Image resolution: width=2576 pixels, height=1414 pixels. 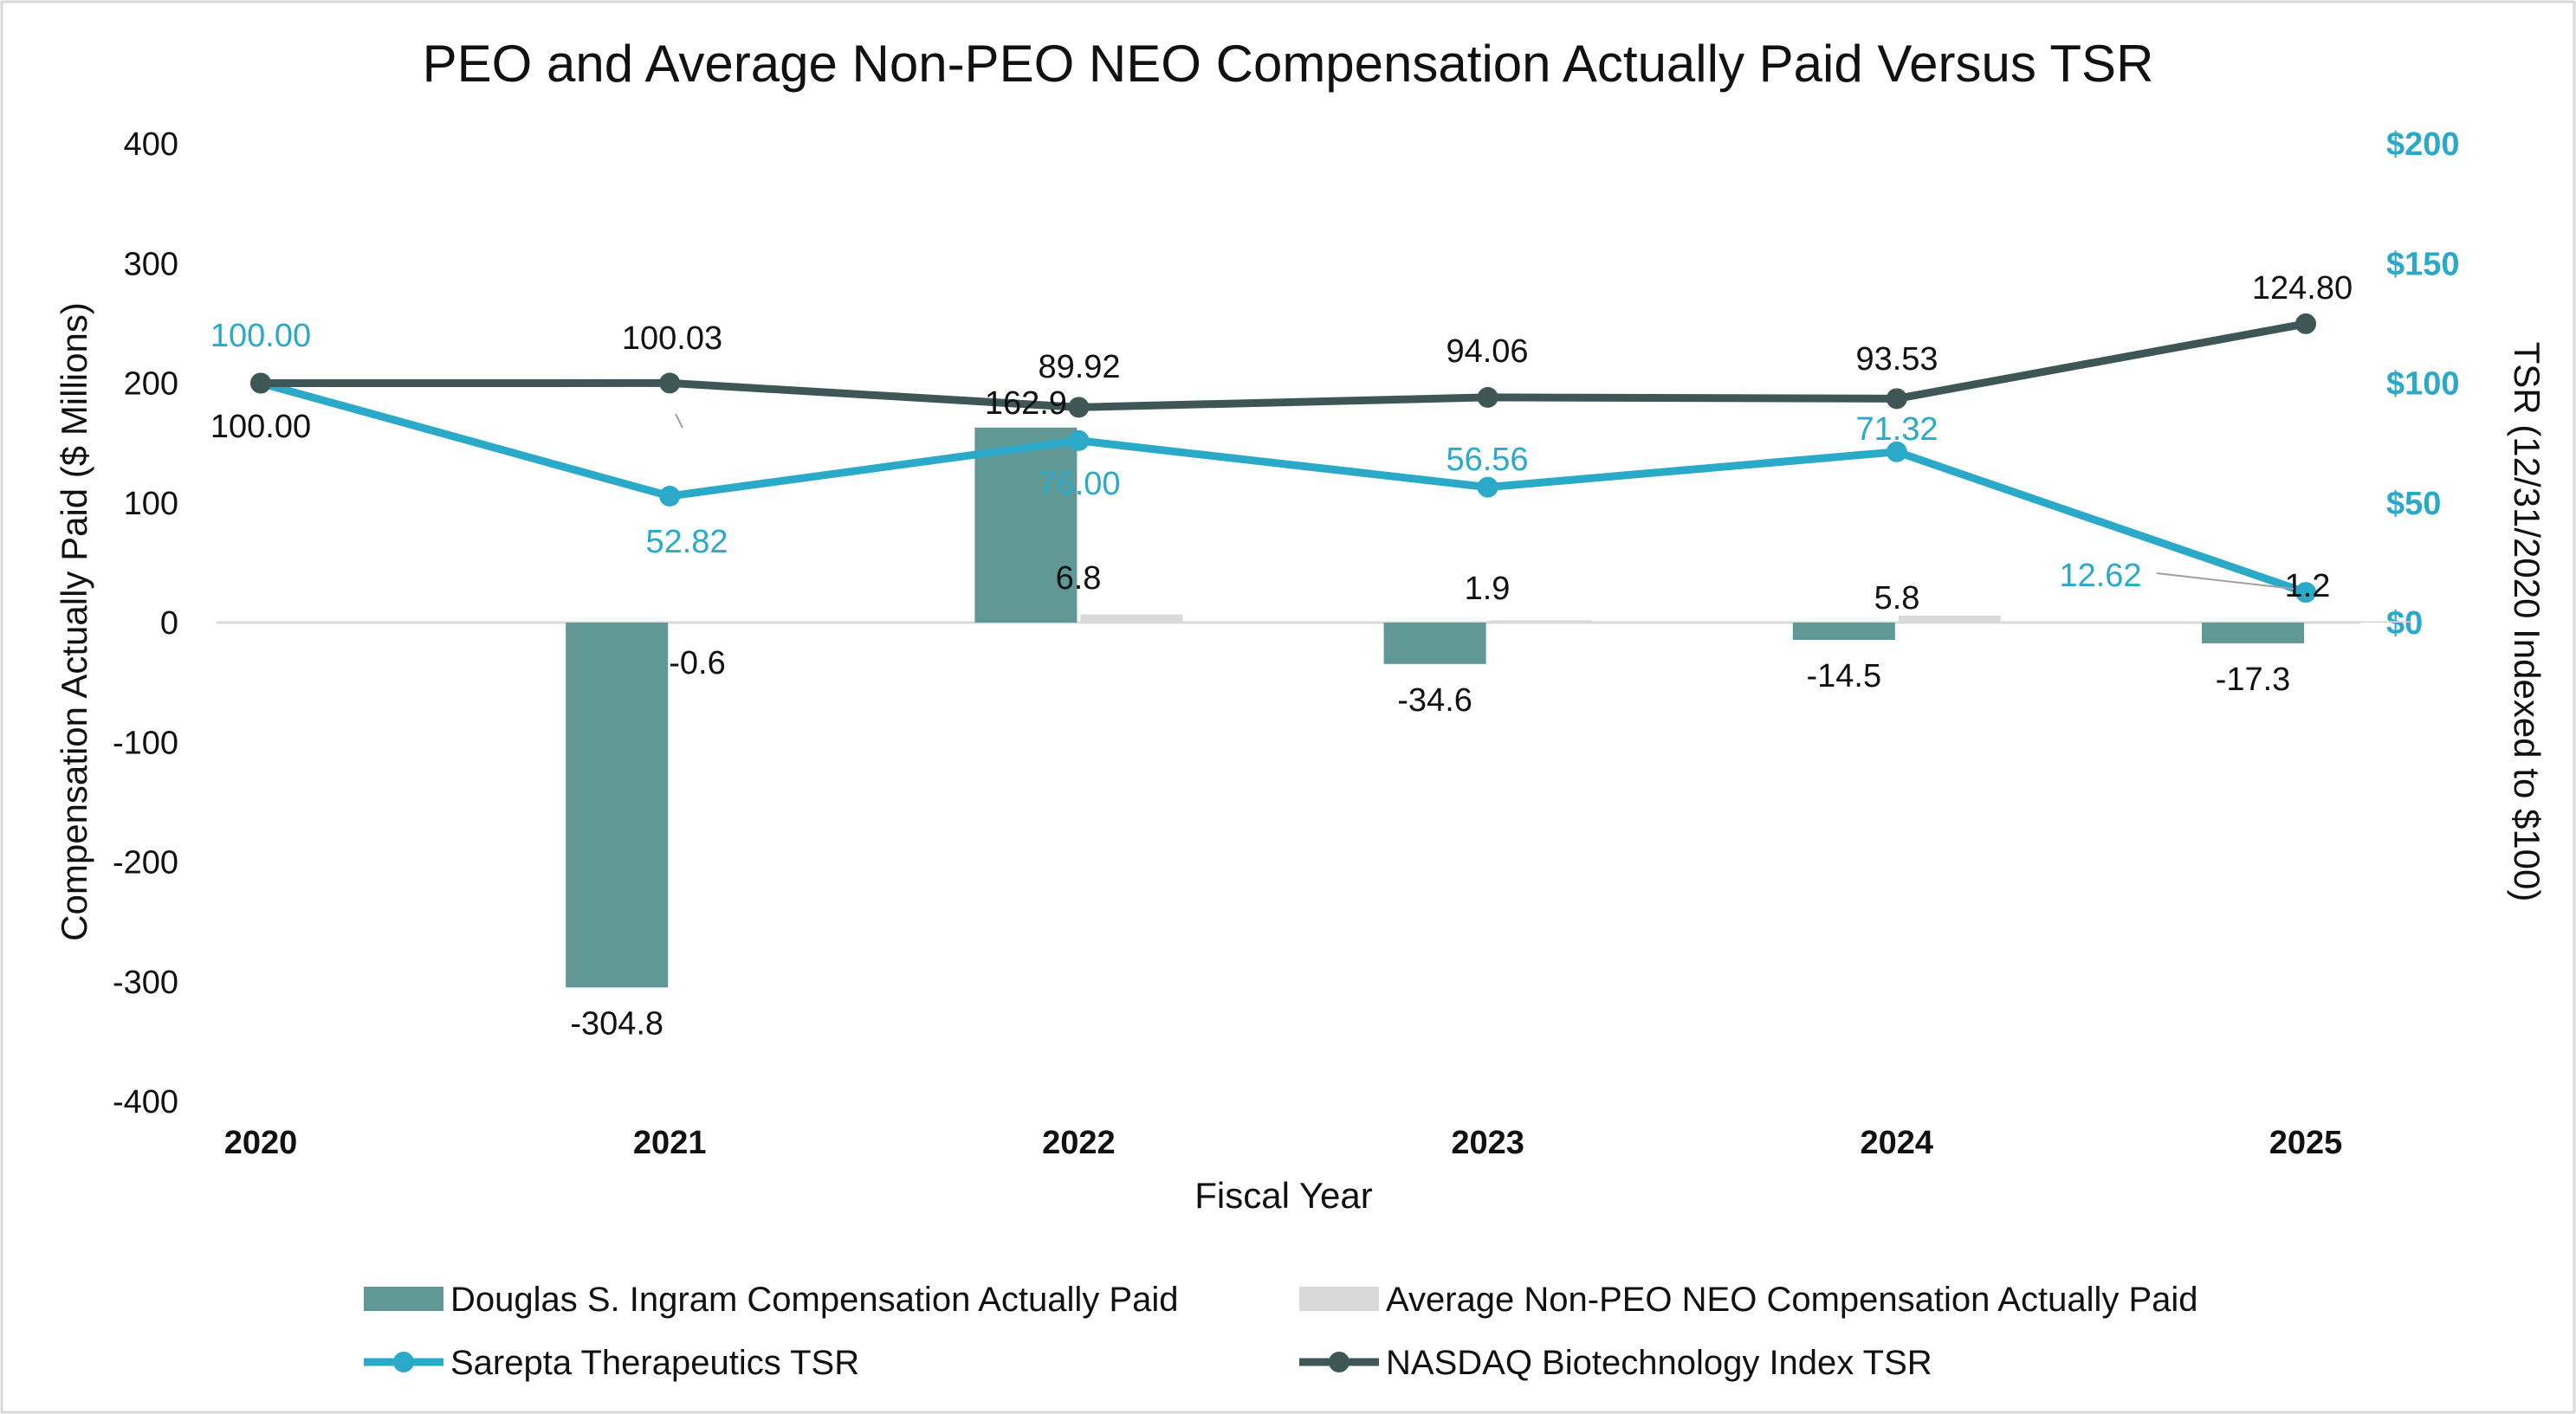 What do you see at coordinates (74, 621) in the screenshot?
I see `y-axis-title: Compensation Actually Paid ($ Millions)` at bounding box center [74, 621].